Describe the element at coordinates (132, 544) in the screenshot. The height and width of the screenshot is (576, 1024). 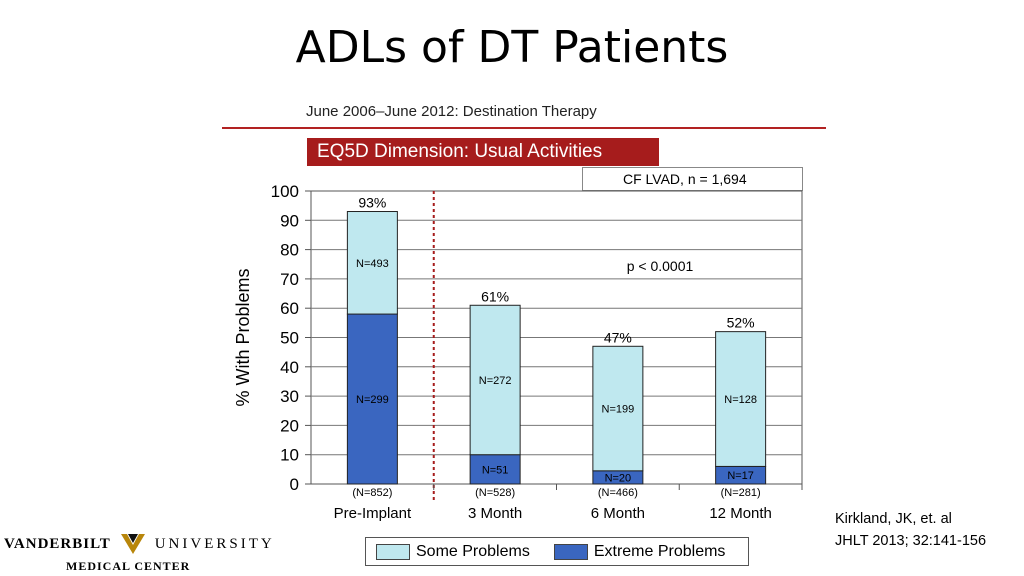
I see `oak-leaf-v-icon` at that location.